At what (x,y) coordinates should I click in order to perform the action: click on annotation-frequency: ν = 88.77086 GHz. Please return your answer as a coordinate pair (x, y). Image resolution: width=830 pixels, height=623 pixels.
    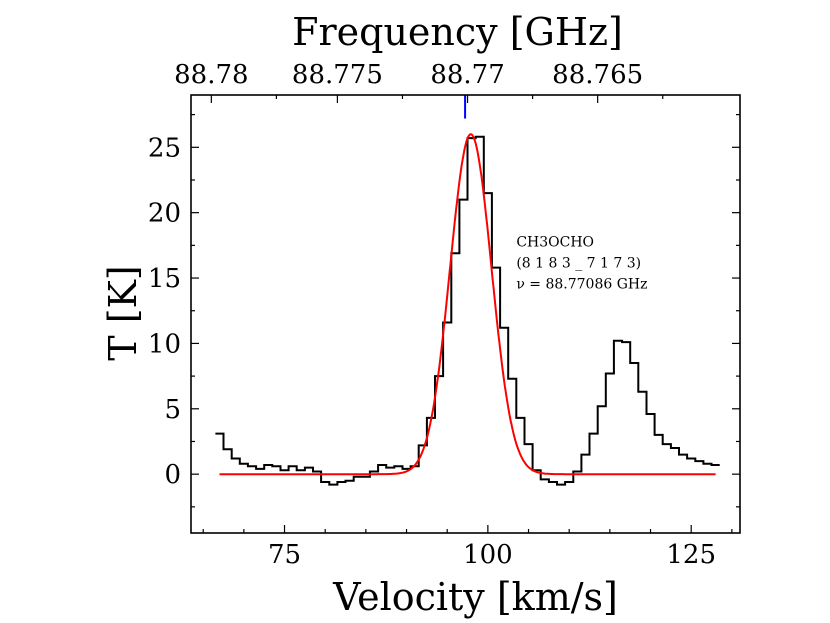
    Looking at the image, I should click on (581, 284).